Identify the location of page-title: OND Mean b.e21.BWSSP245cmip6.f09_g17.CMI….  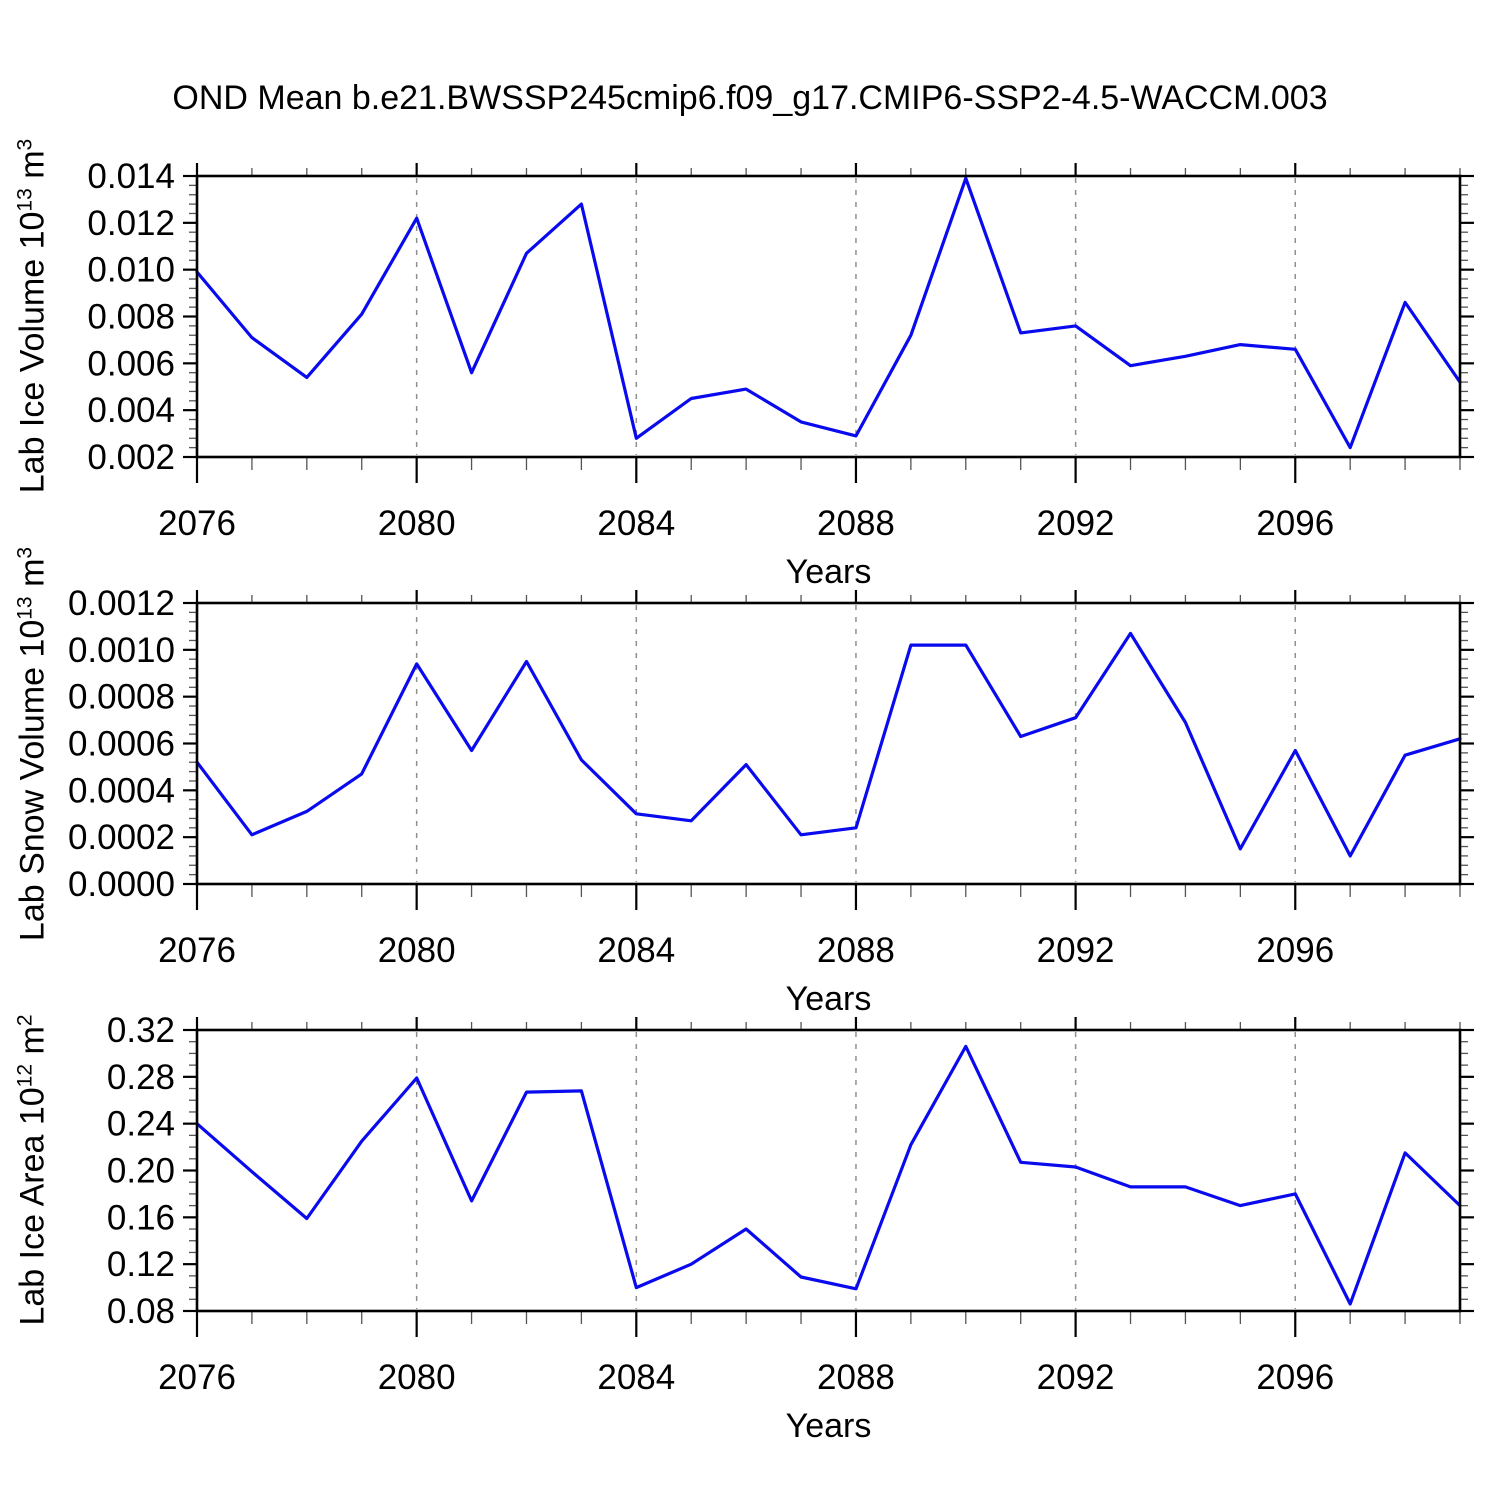
(750, 98).